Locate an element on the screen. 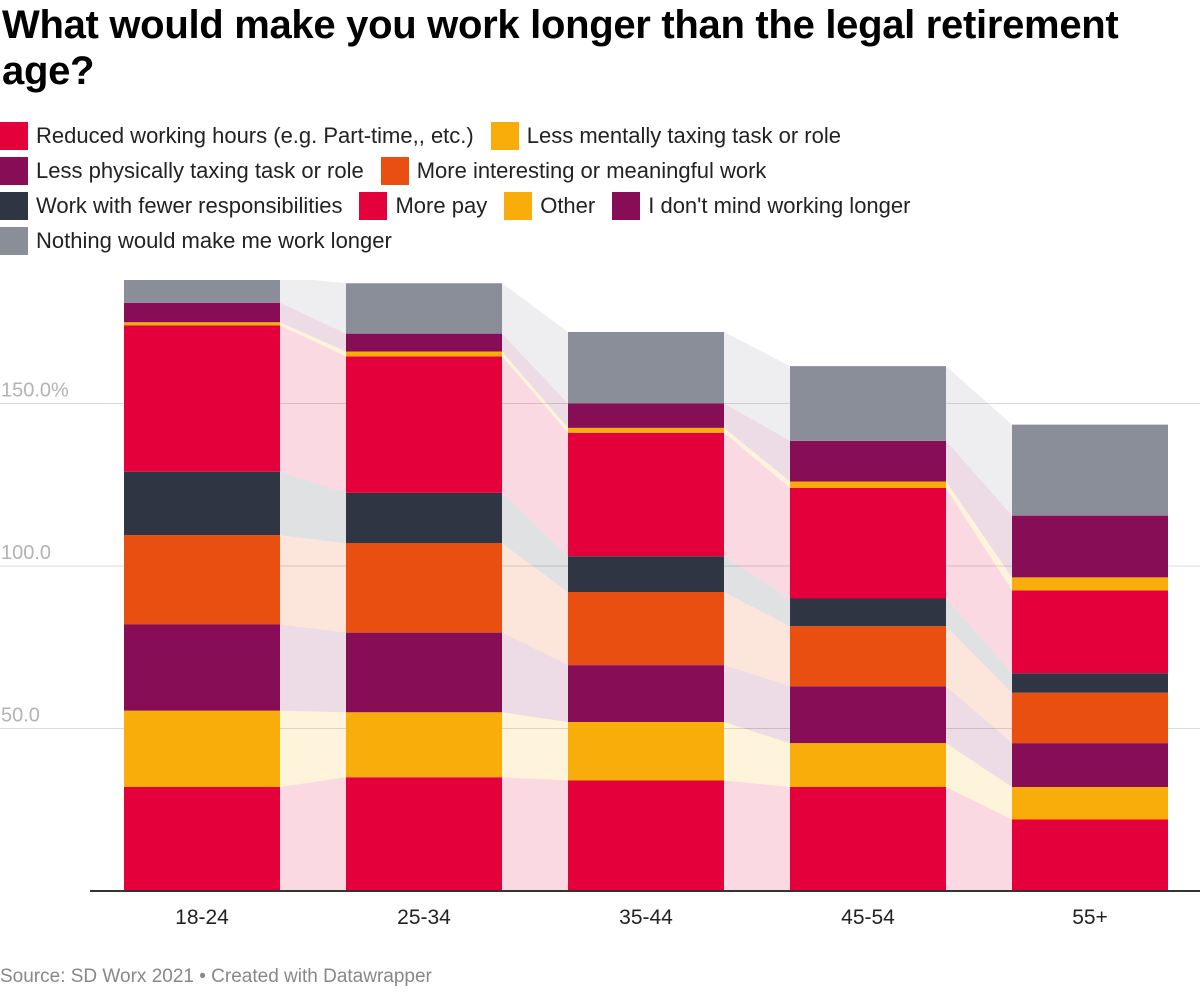 This screenshot has height=996, width=1200. x-tick-label: 25-34 is located at coordinates (424, 917).